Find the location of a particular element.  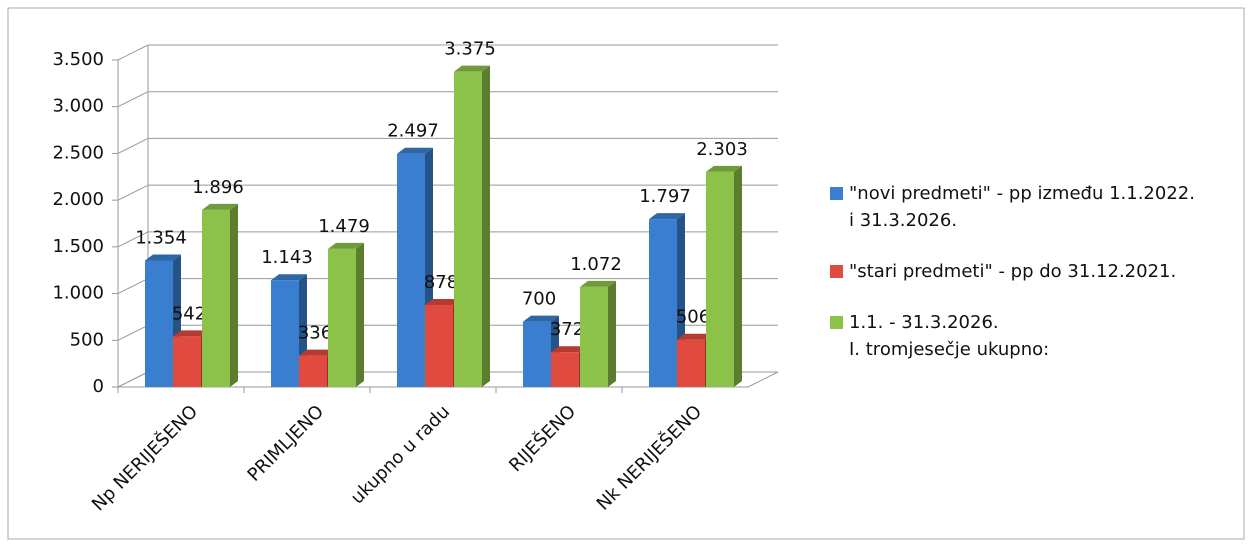

value-label: 506 is located at coordinates (693, 317).